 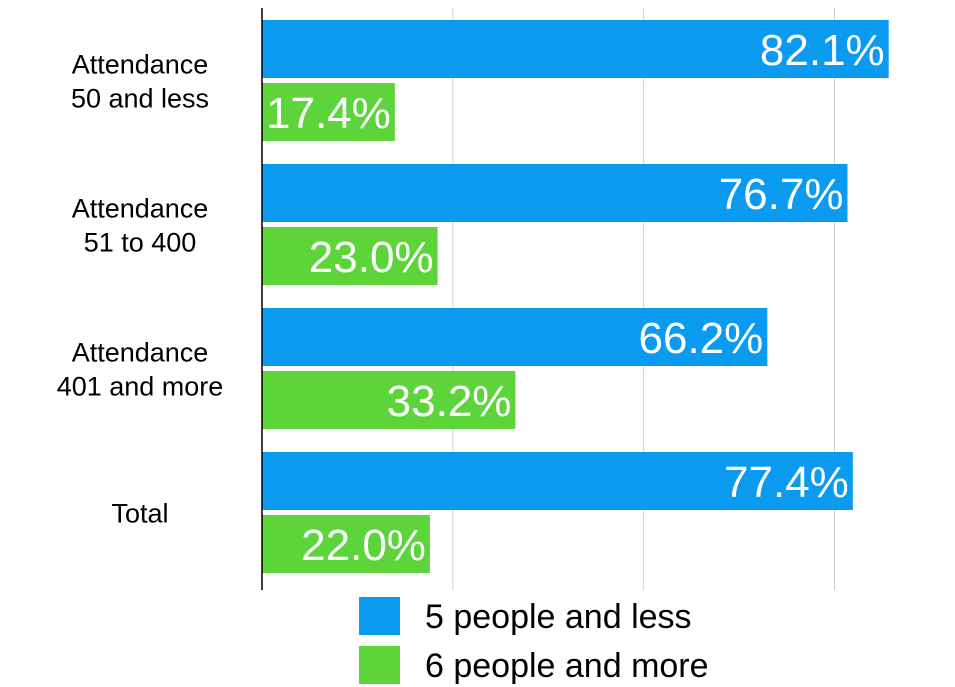 What do you see at coordinates (140, 226) in the screenshot?
I see `category-label: Attendance 51 to 400` at bounding box center [140, 226].